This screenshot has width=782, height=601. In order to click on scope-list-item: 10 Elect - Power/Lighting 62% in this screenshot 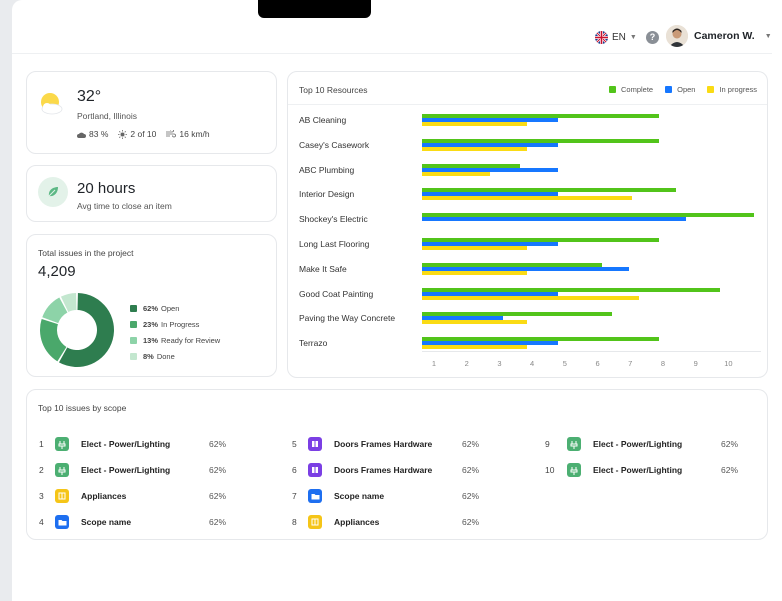, I will do `click(641, 470)`.